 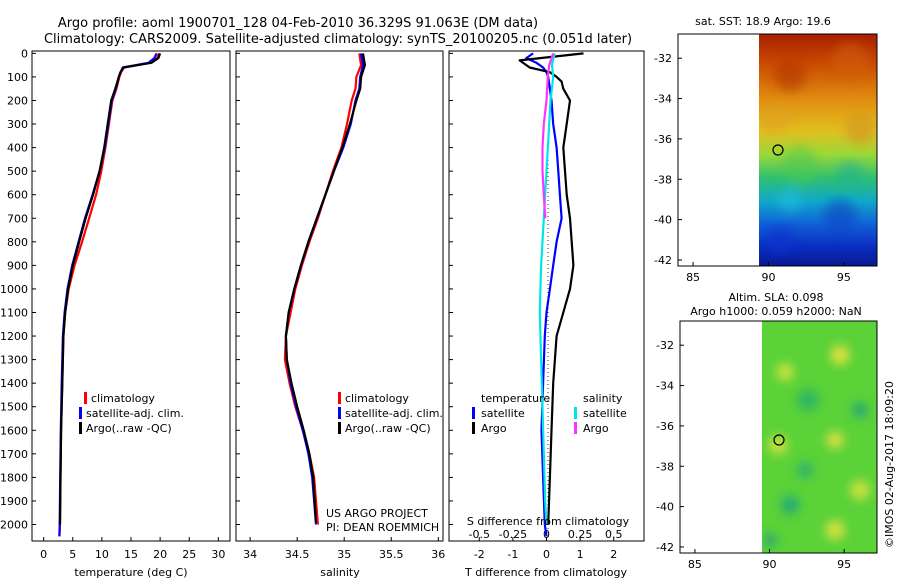 I want to click on depth-tick-label: 400, so click(x=17, y=148).